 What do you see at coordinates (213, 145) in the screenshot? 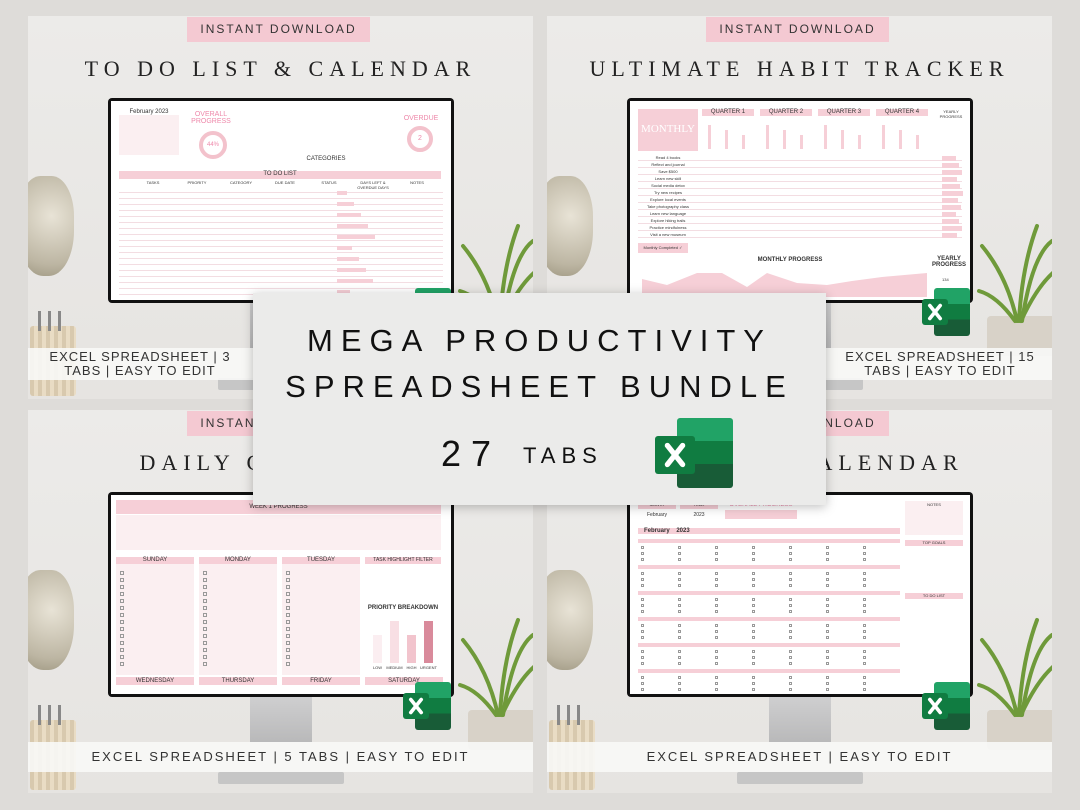
I see `progress-ring: 44%` at bounding box center [213, 145].